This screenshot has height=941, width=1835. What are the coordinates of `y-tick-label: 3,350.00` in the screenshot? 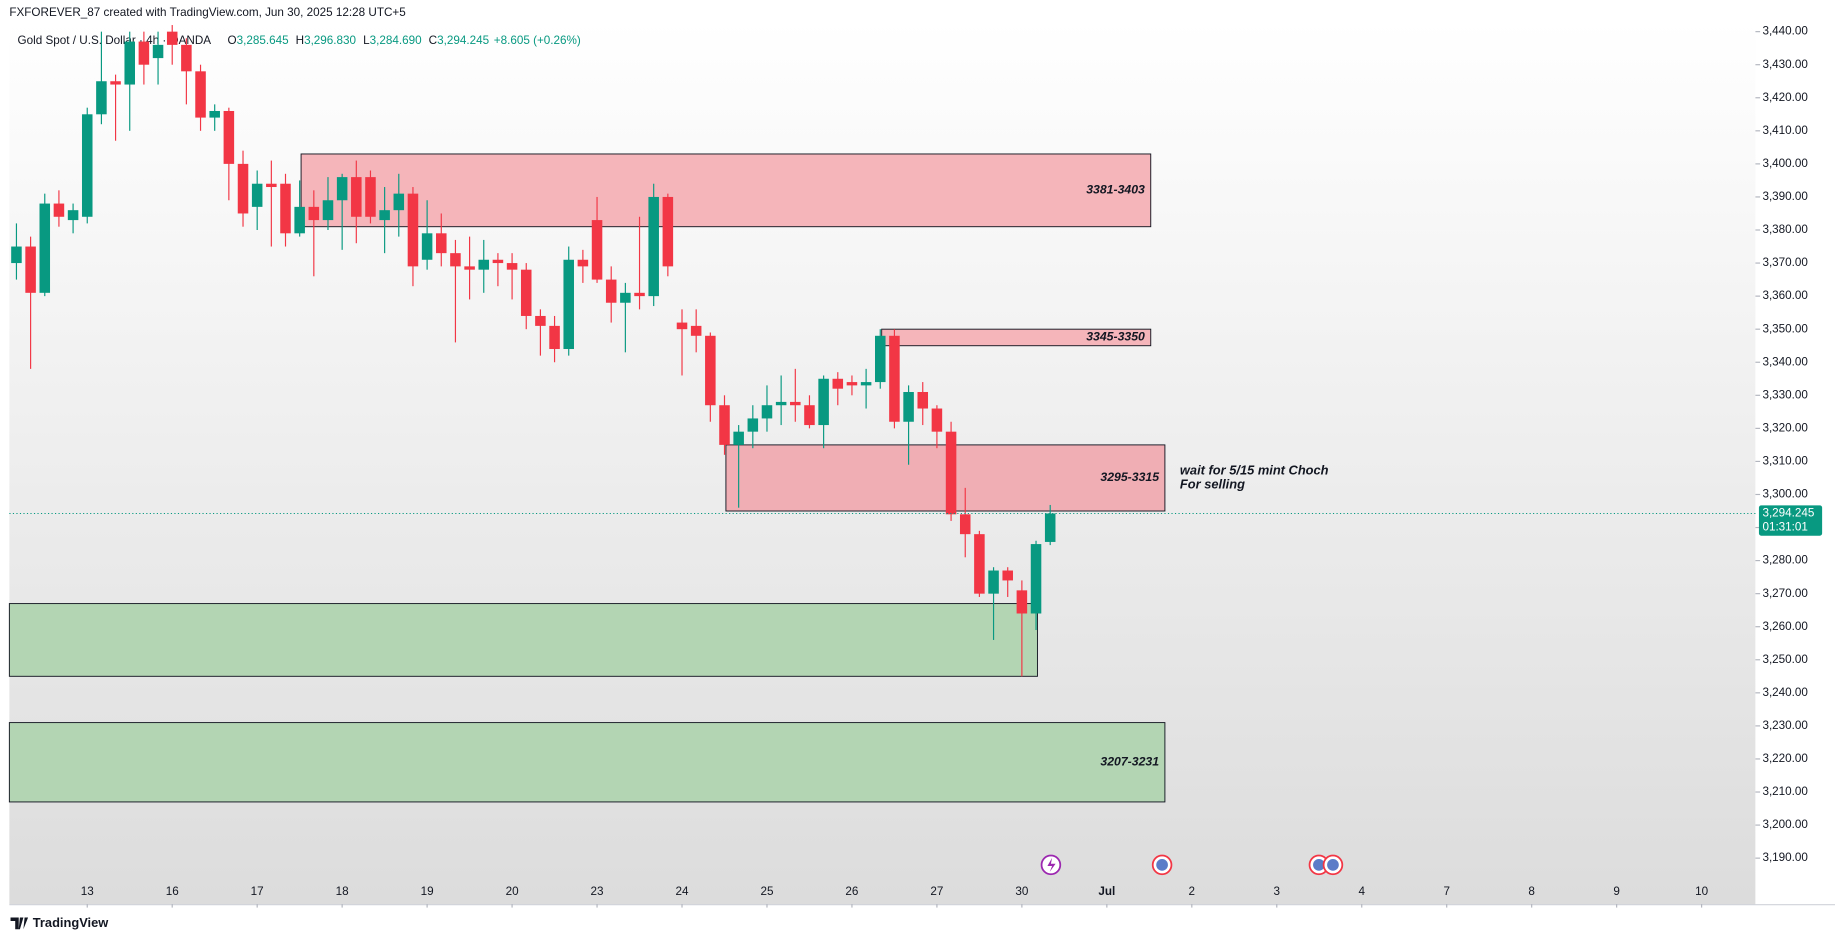 It's located at (1785, 328).